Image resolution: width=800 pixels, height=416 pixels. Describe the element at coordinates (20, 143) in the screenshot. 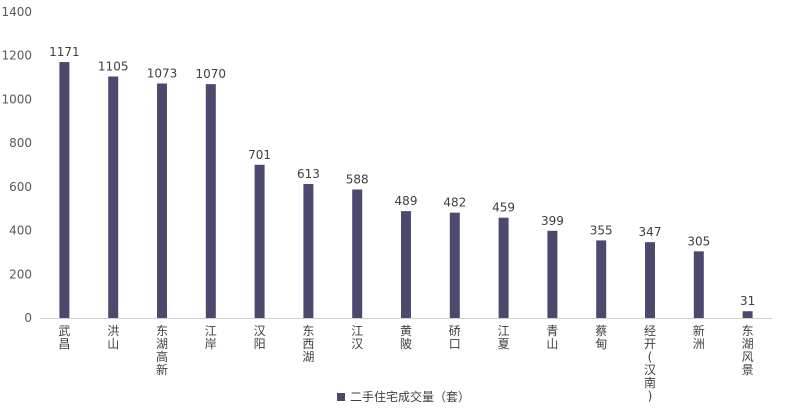

I see `y-tick-label: 800` at that location.